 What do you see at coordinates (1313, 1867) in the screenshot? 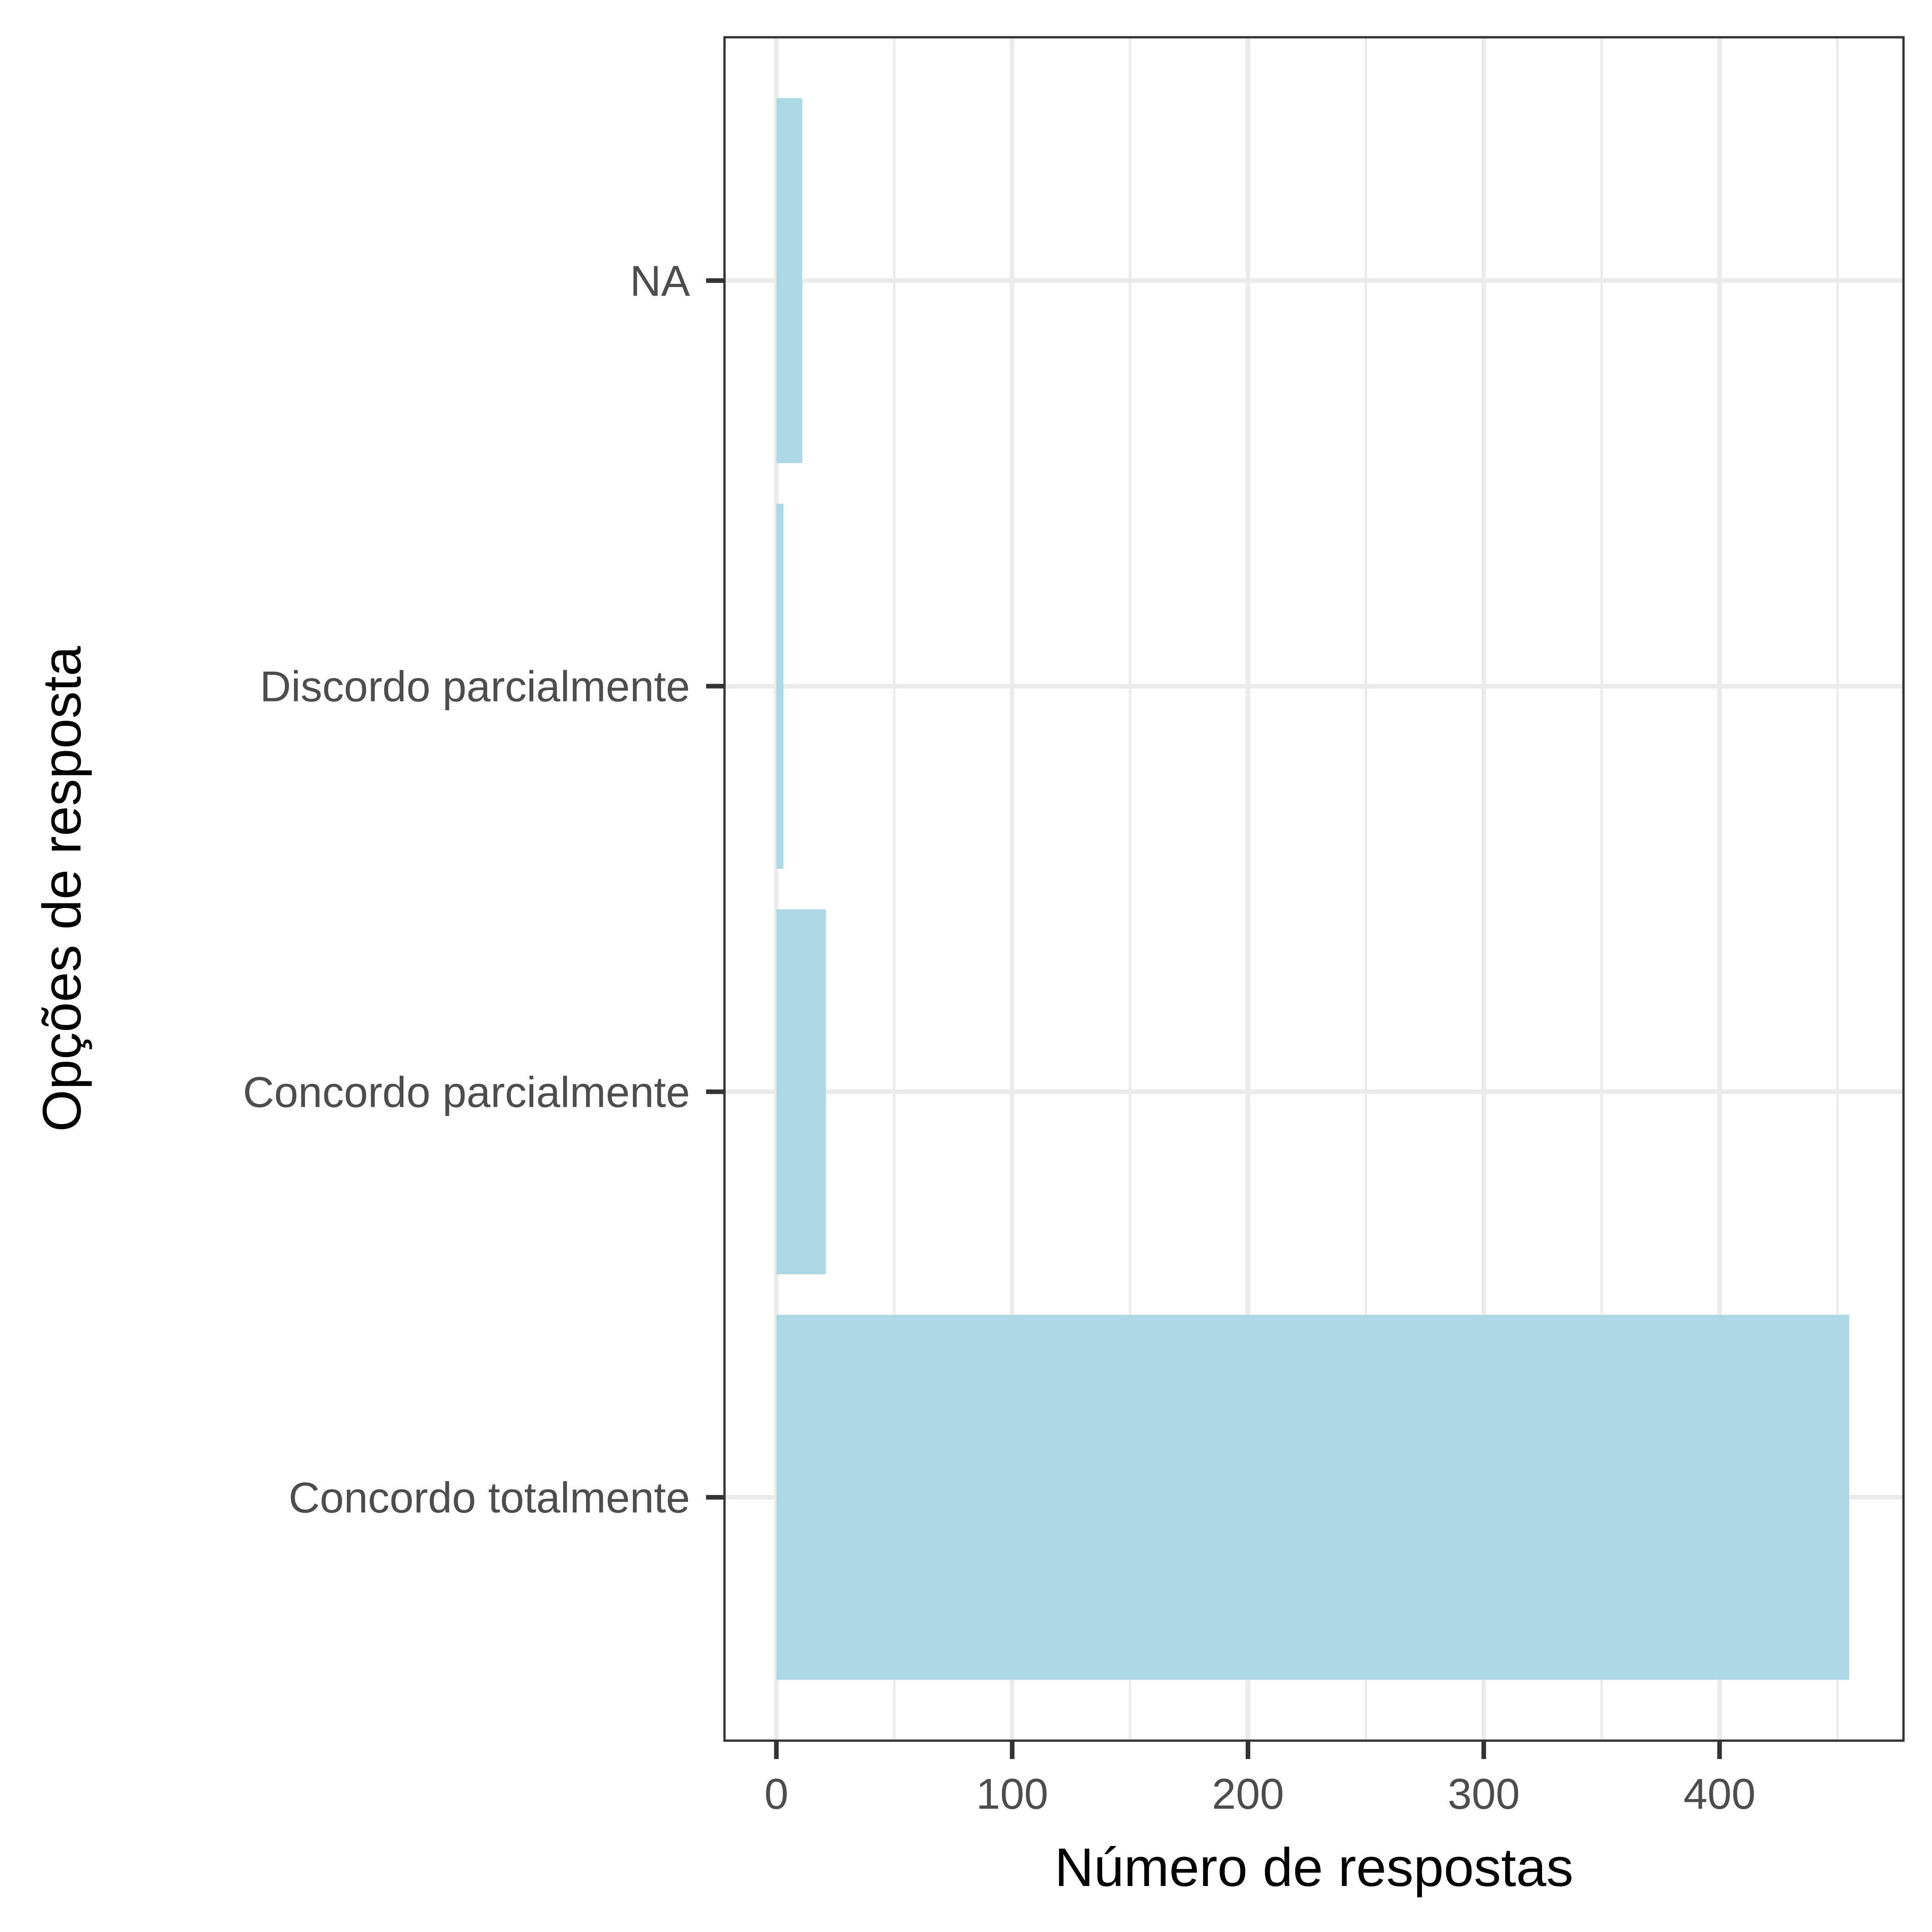
I see `x-axis-title: Número de respostas` at bounding box center [1313, 1867].